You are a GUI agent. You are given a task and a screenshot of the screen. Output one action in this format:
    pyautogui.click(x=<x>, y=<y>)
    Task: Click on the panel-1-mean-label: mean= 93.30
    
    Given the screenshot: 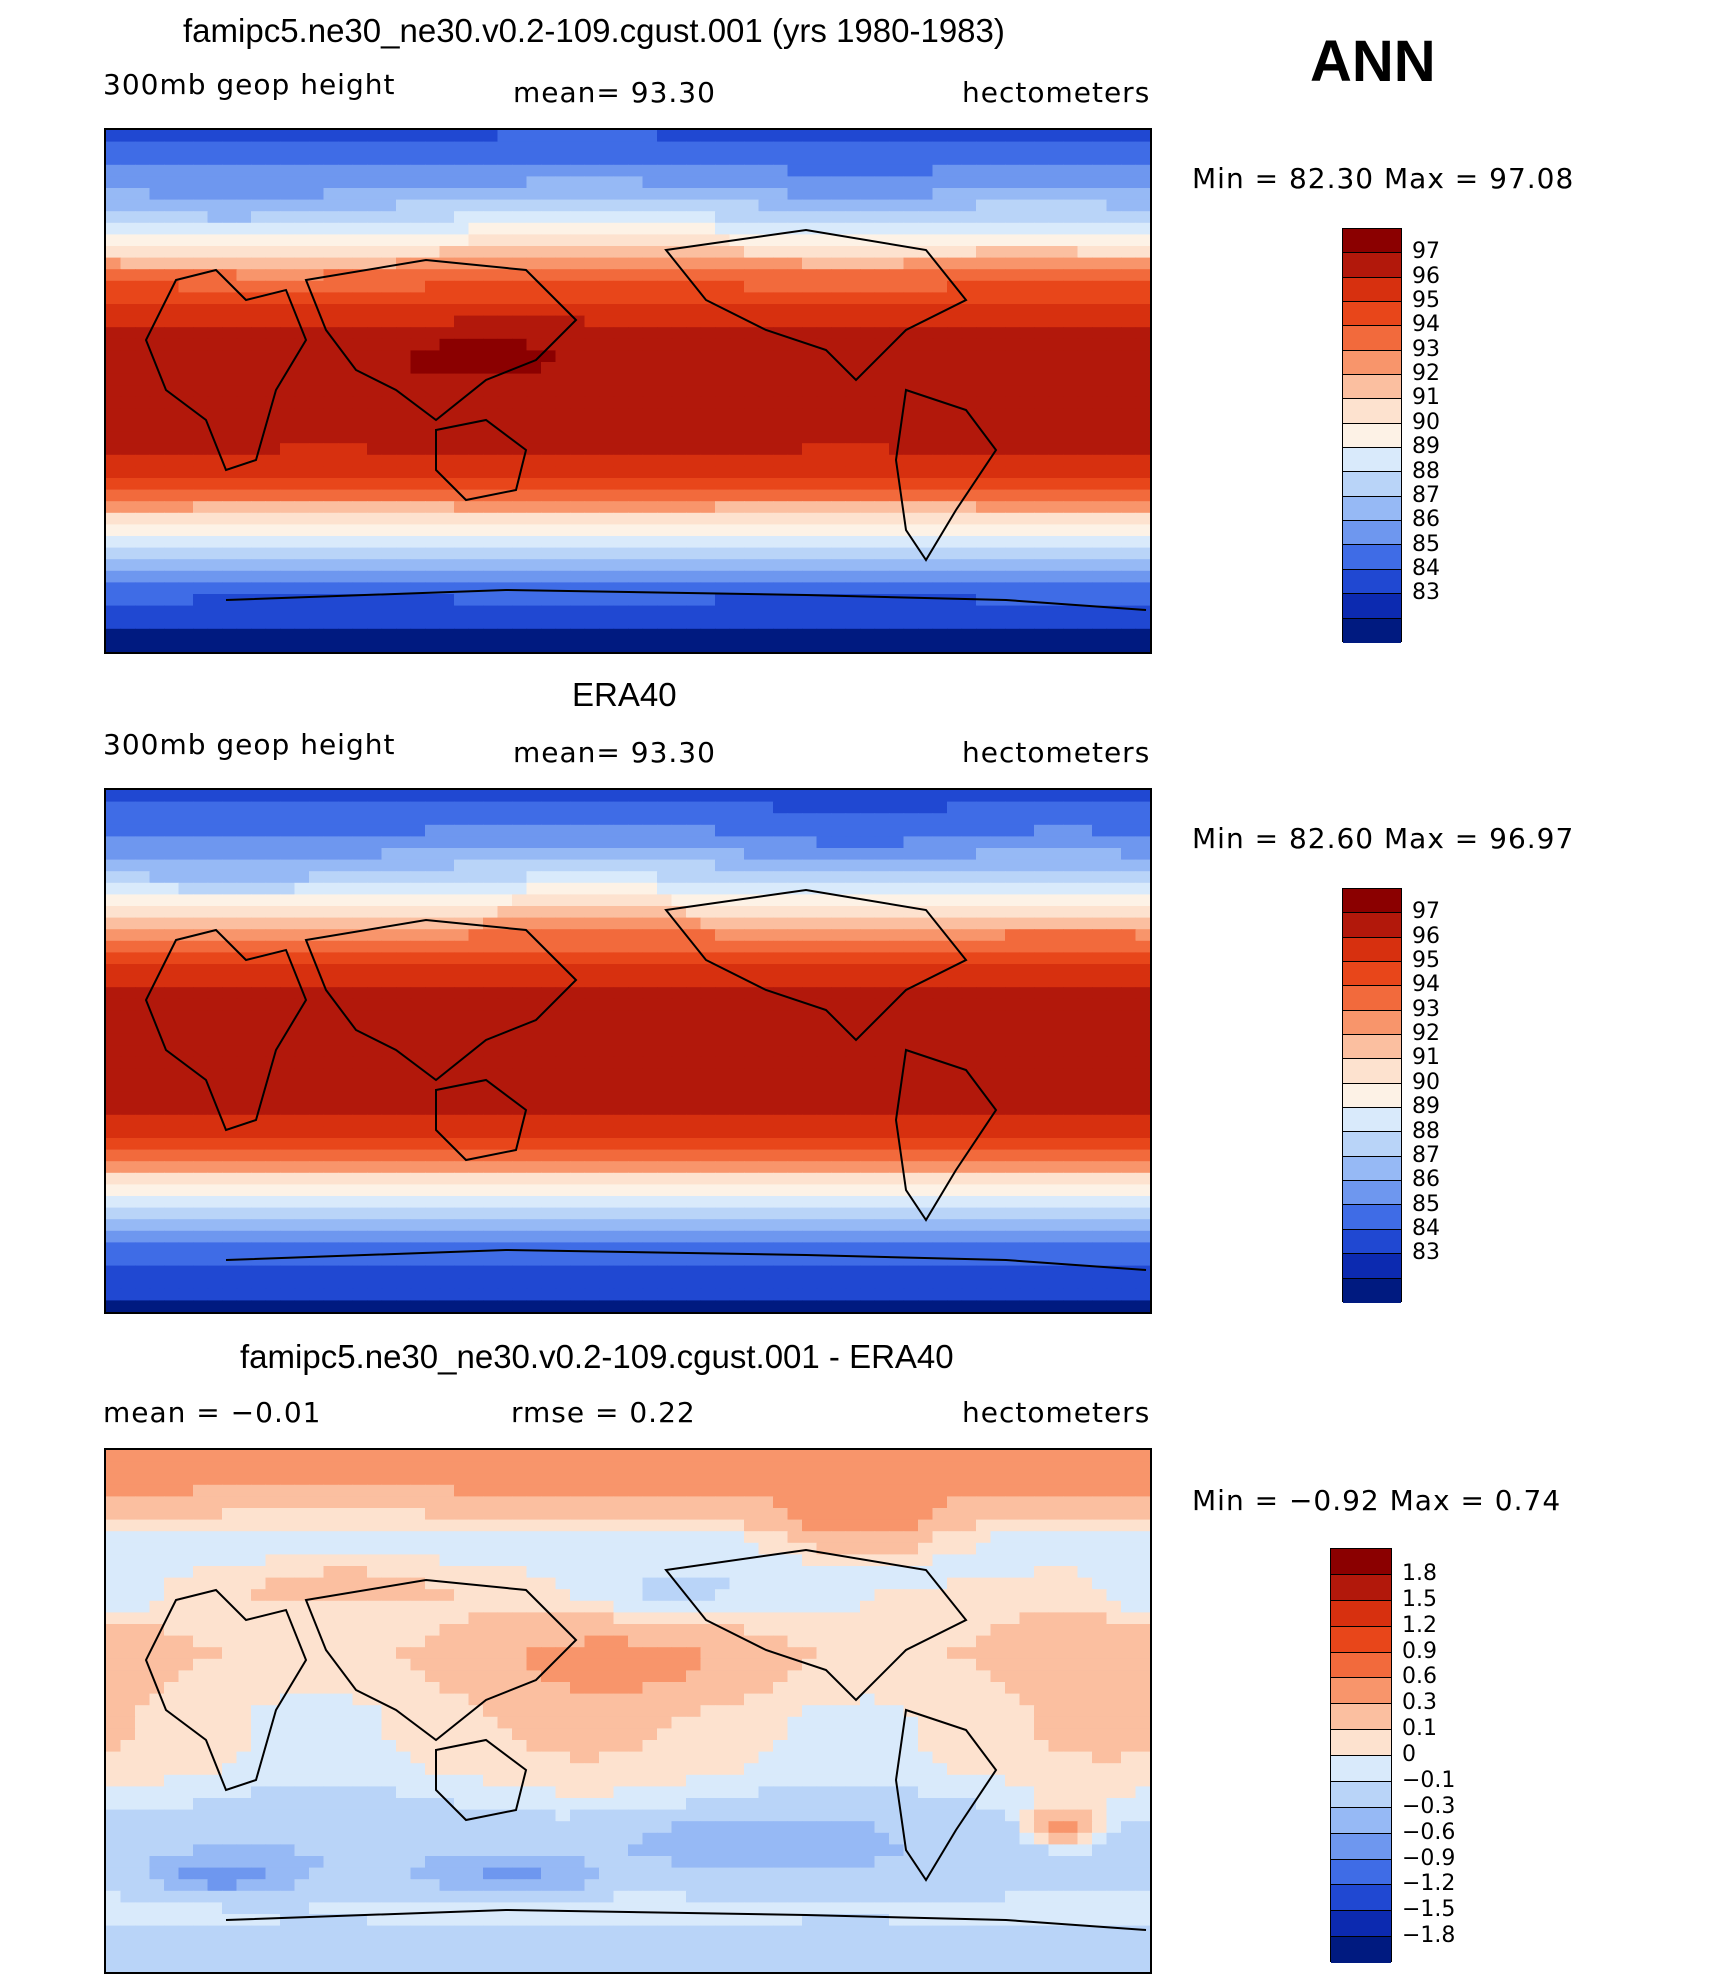 What is the action you would take?
    pyautogui.click(x=614, y=92)
    